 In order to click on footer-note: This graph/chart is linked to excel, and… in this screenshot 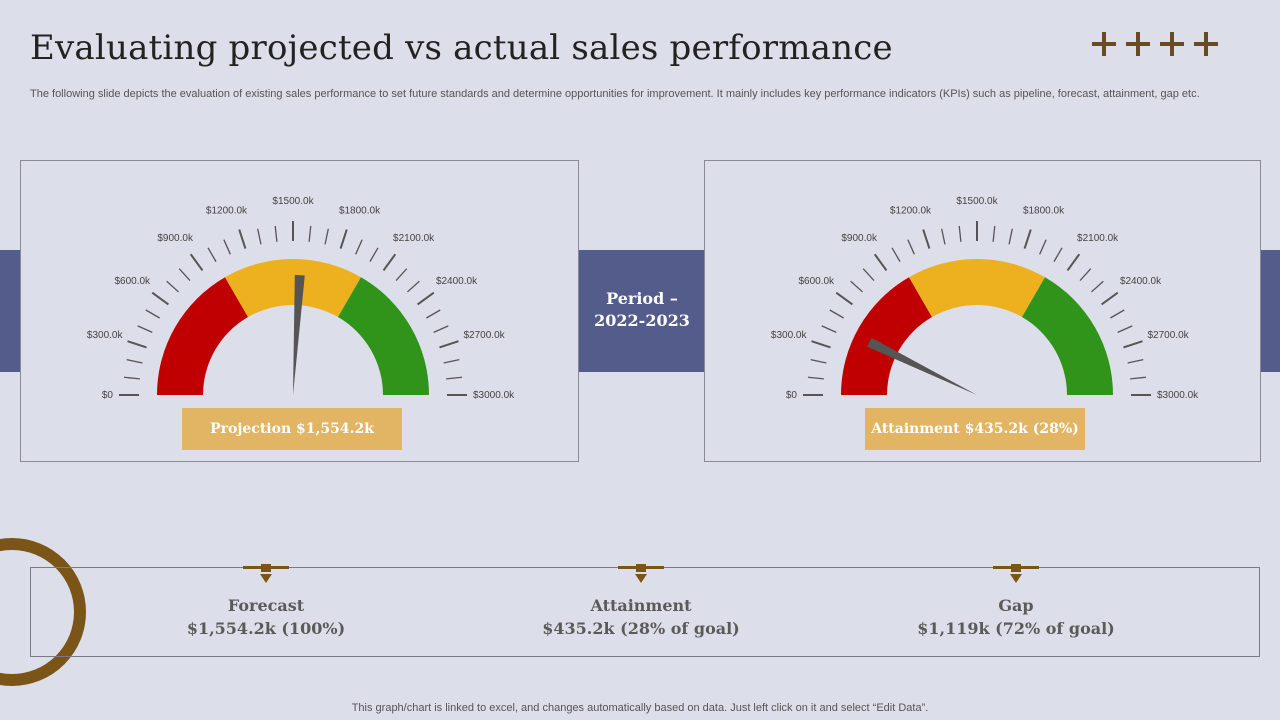, I will do `click(640, 708)`.